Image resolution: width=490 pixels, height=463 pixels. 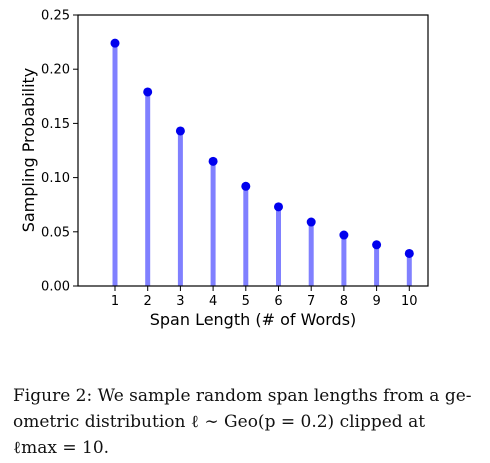 I want to click on y-axis: 0.00 0.05 0.10 0.15 0.20 0.25, so click(x=59, y=152).